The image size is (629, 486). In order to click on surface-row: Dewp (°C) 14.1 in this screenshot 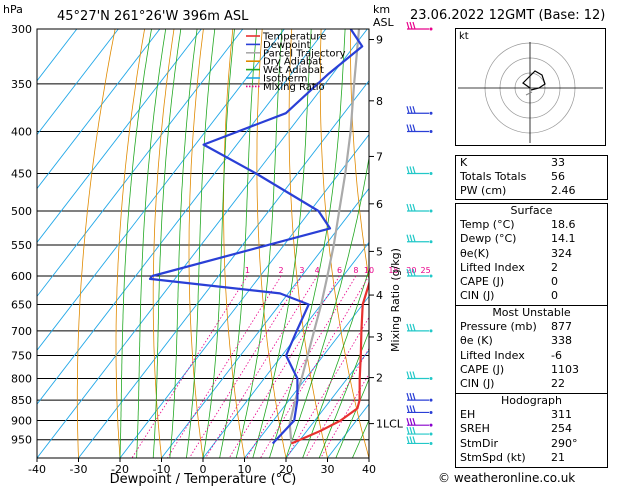, I will do `click(531, 239)`.